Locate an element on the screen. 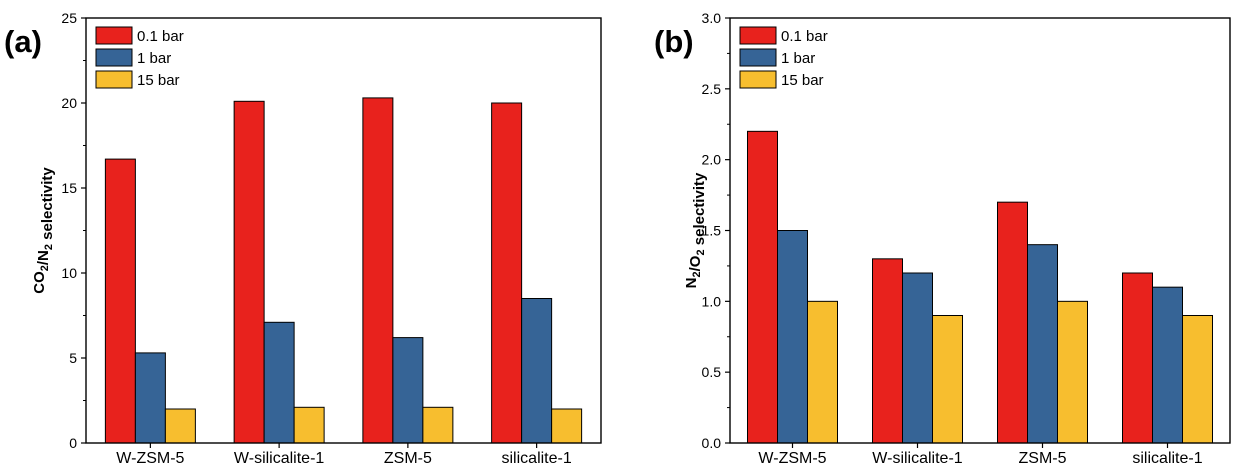  y-tick-label: 0.5 is located at coordinates (712, 372).